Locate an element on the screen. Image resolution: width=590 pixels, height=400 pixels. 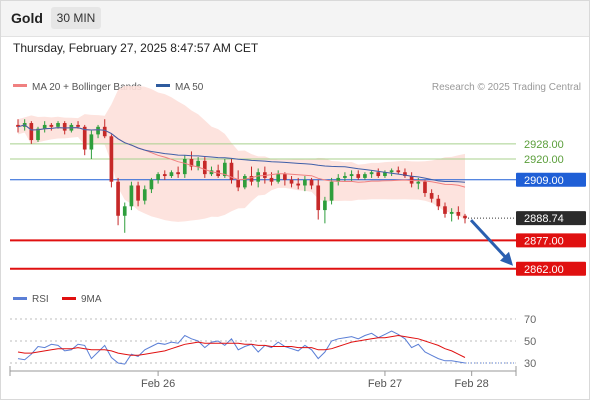
rsi-legend-swatch is located at coordinates (20, 298).